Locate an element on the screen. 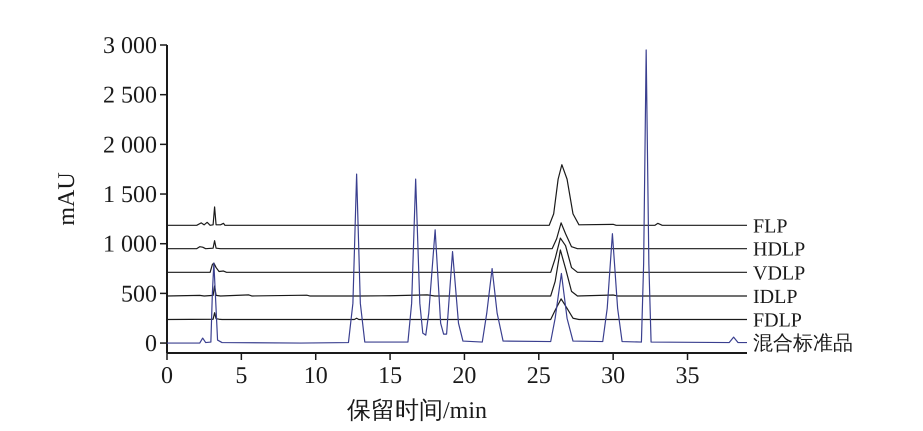  y-tick-label: 2 000 is located at coordinates (130, 145).